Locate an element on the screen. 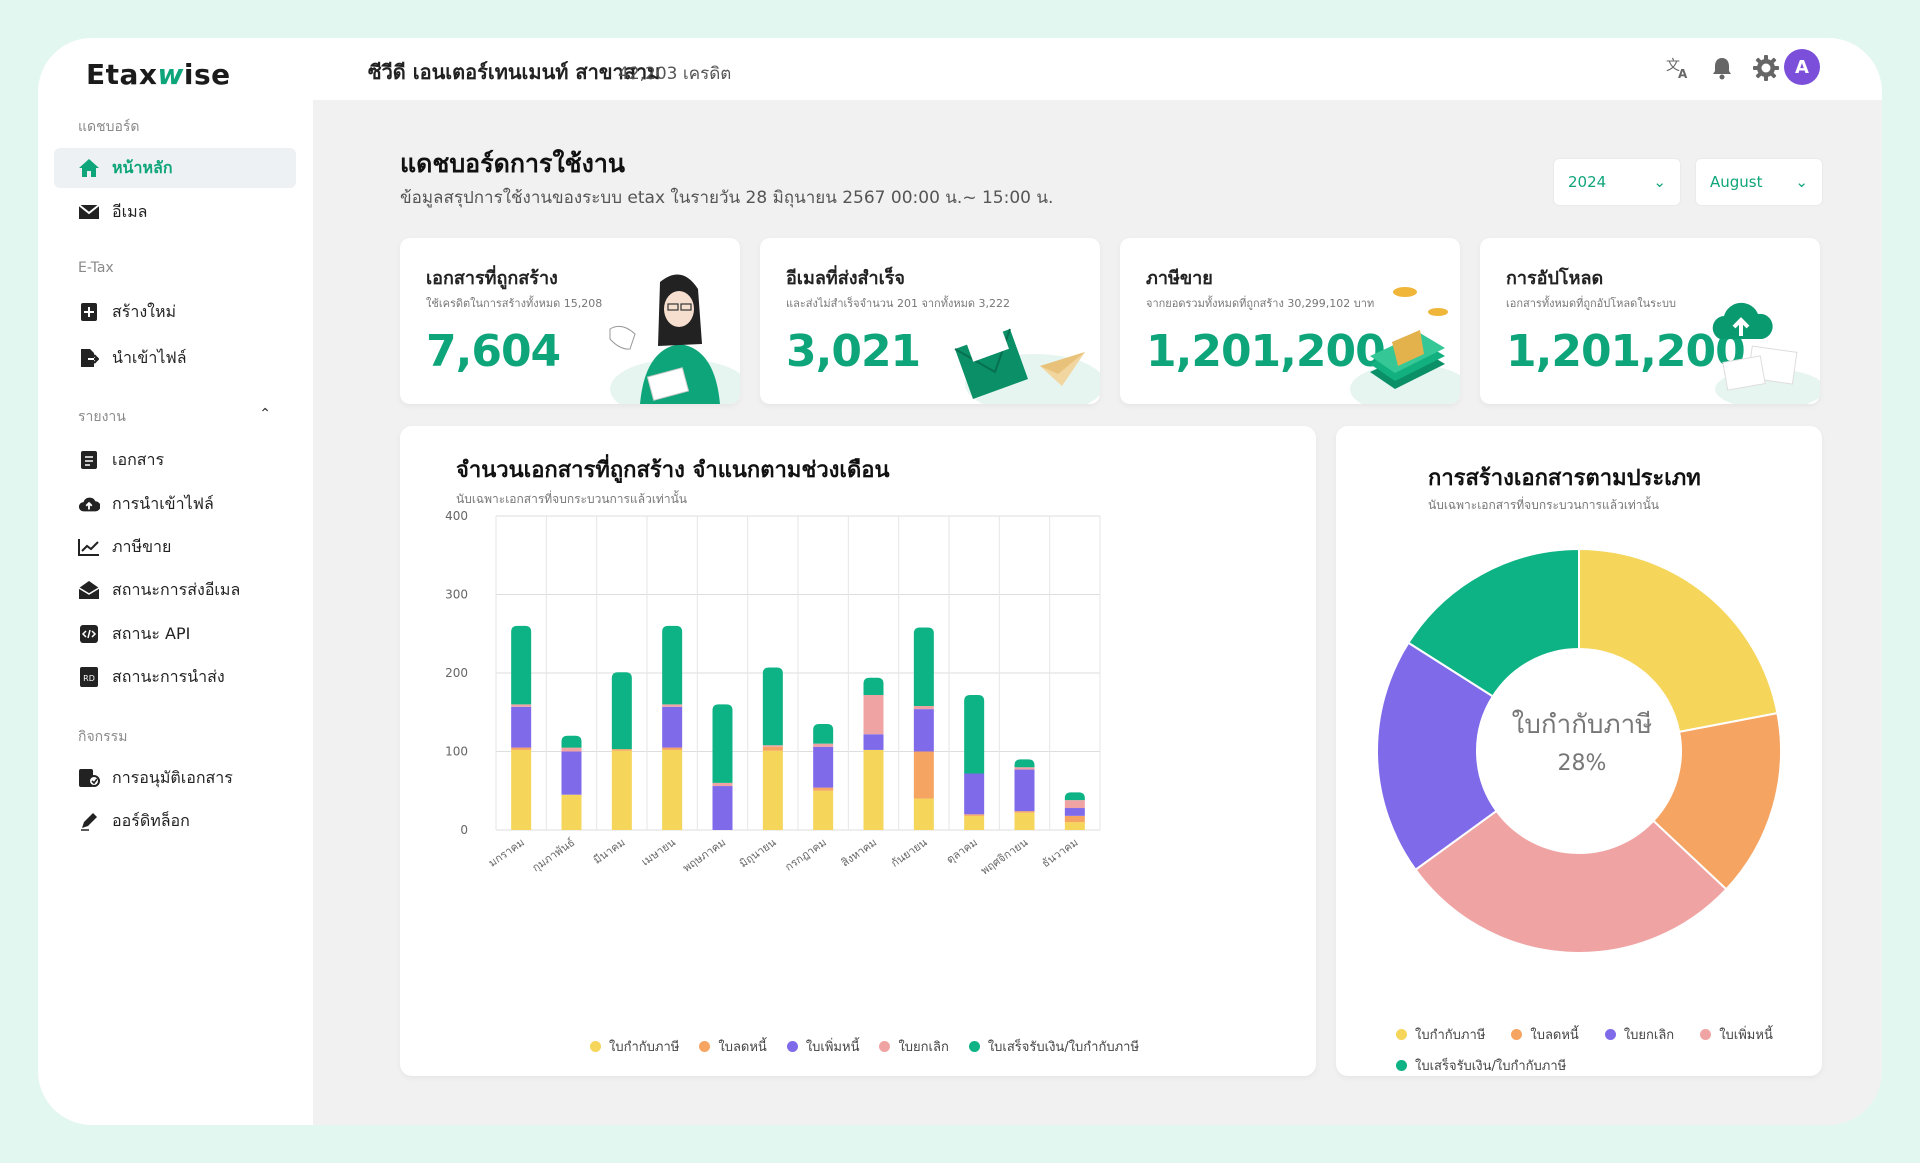 The height and width of the screenshot is (1163, 1920). y-tick-label: 100 is located at coordinates (456, 752).